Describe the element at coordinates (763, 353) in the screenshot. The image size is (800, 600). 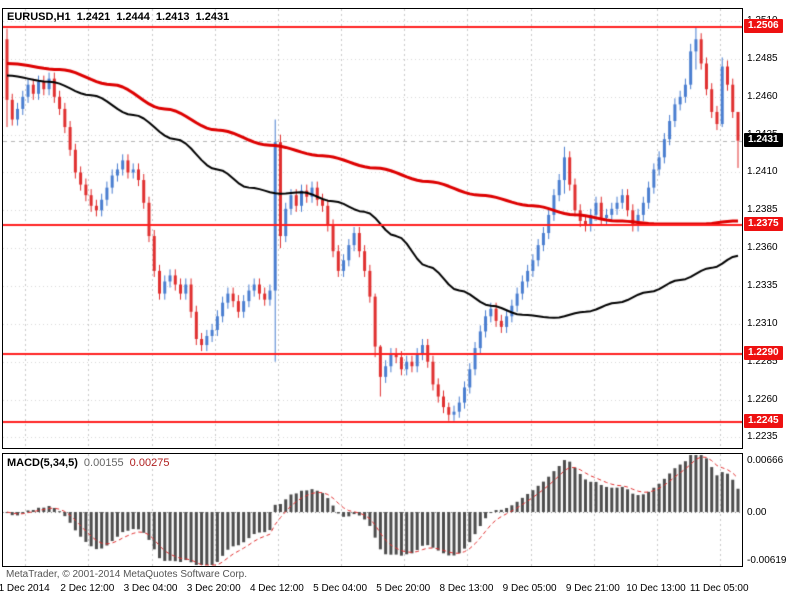
I see `hline-price-flag: 1.2290` at that location.